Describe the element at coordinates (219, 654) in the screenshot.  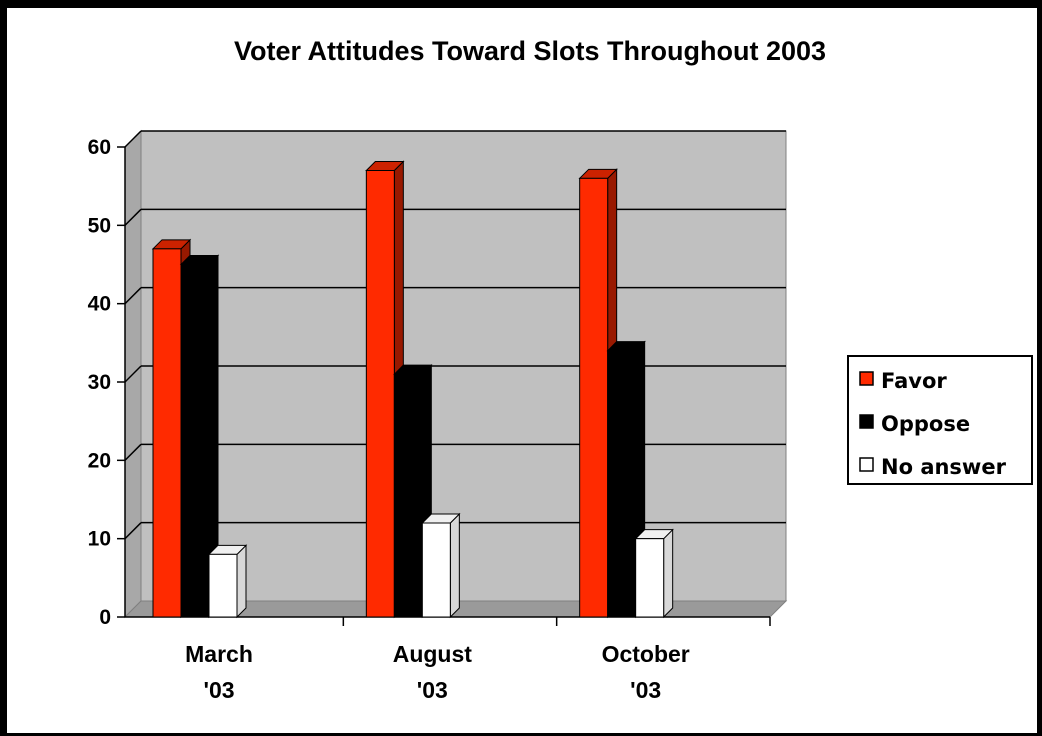
I see `x-category-label: March` at that location.